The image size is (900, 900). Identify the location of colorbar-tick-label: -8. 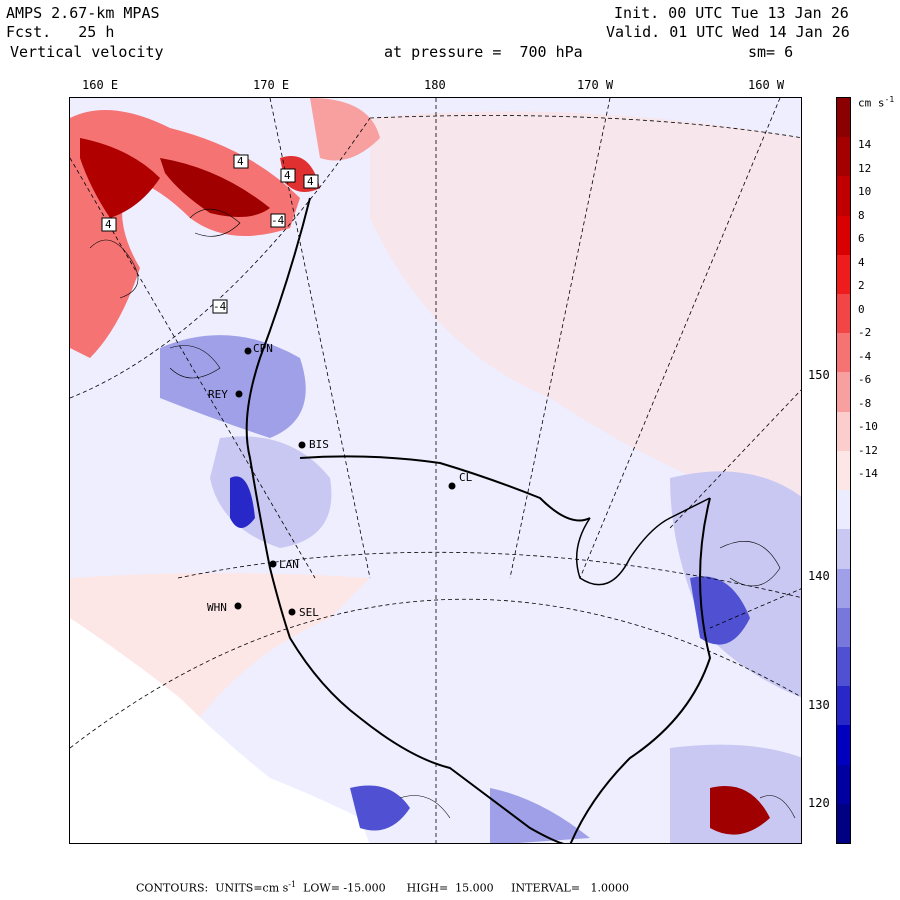
(865, 403).